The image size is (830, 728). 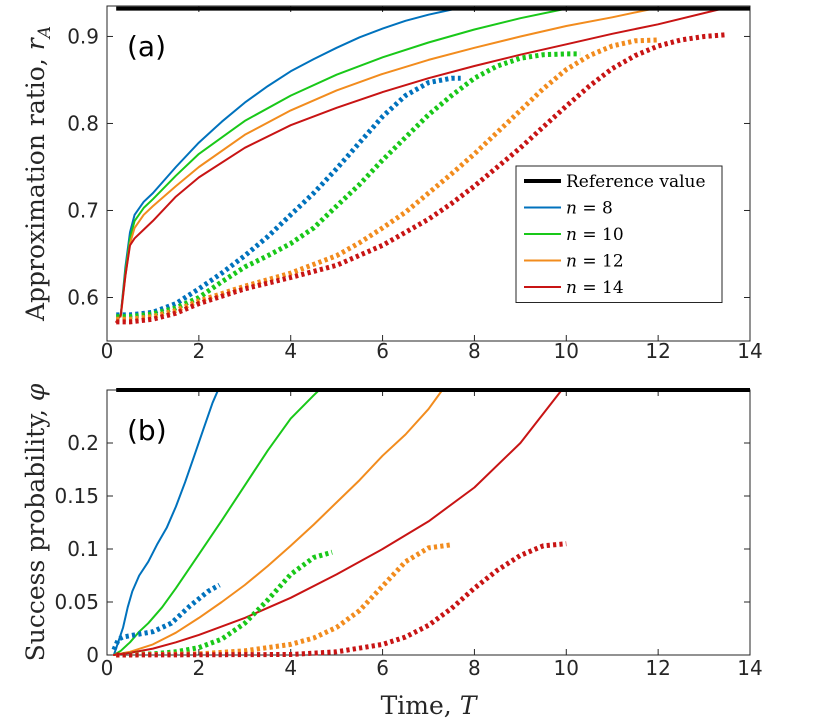 I want to click on panel-label: (a), so click(x=146, y=46).